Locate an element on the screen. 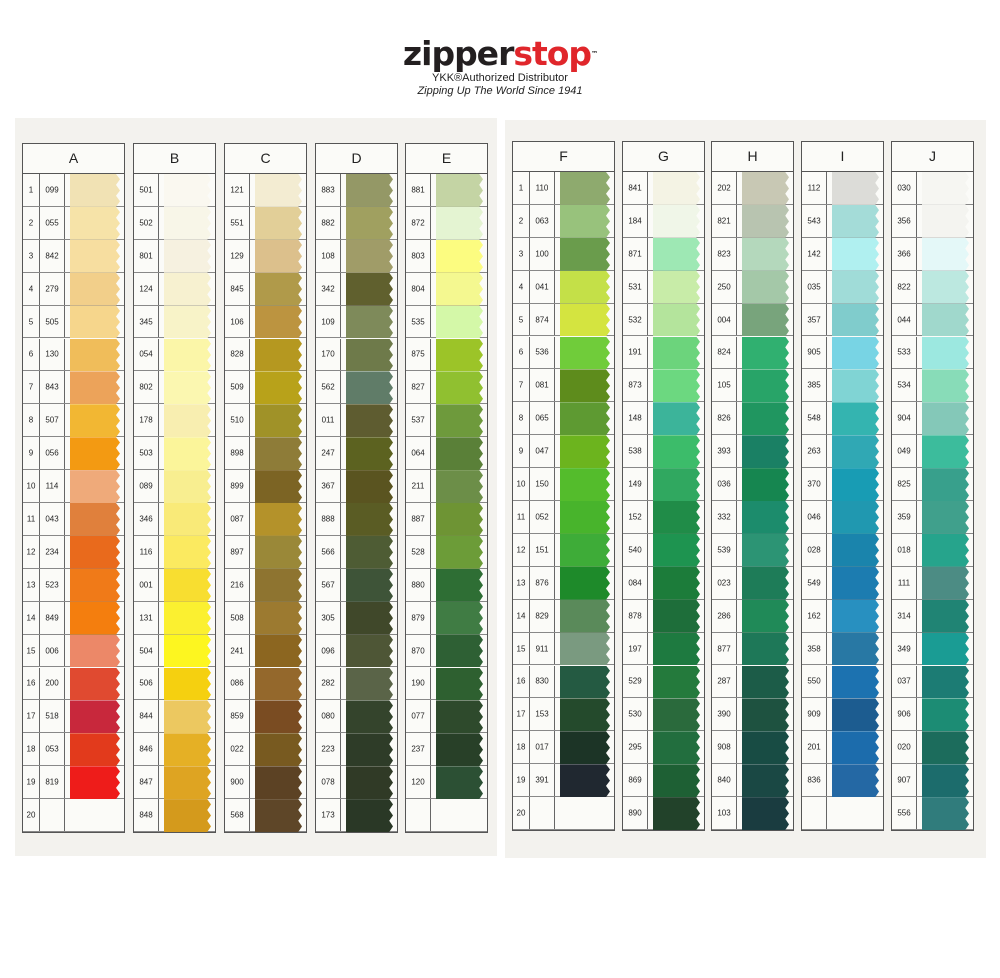 Image resolution: width=1000 pixels, height=978 pixels. color-code: 540 is located at coordinates (635, 549).